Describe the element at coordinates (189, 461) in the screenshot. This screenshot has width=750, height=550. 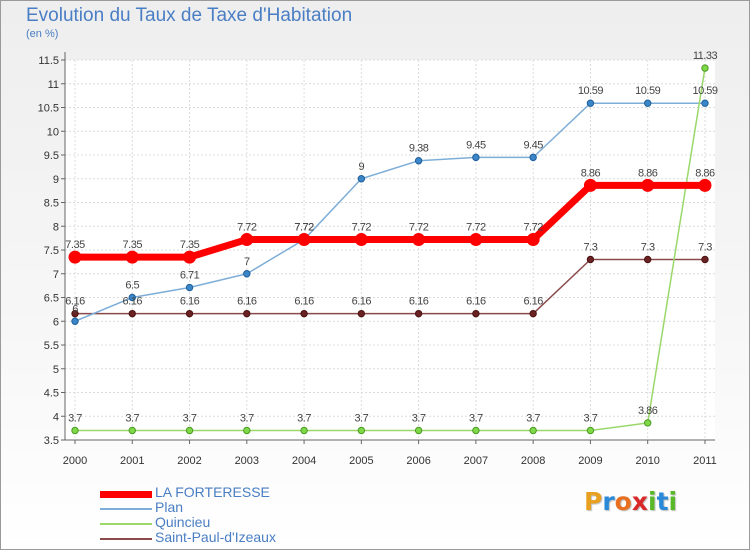
I see `x-tick-label: 2002` at that location.